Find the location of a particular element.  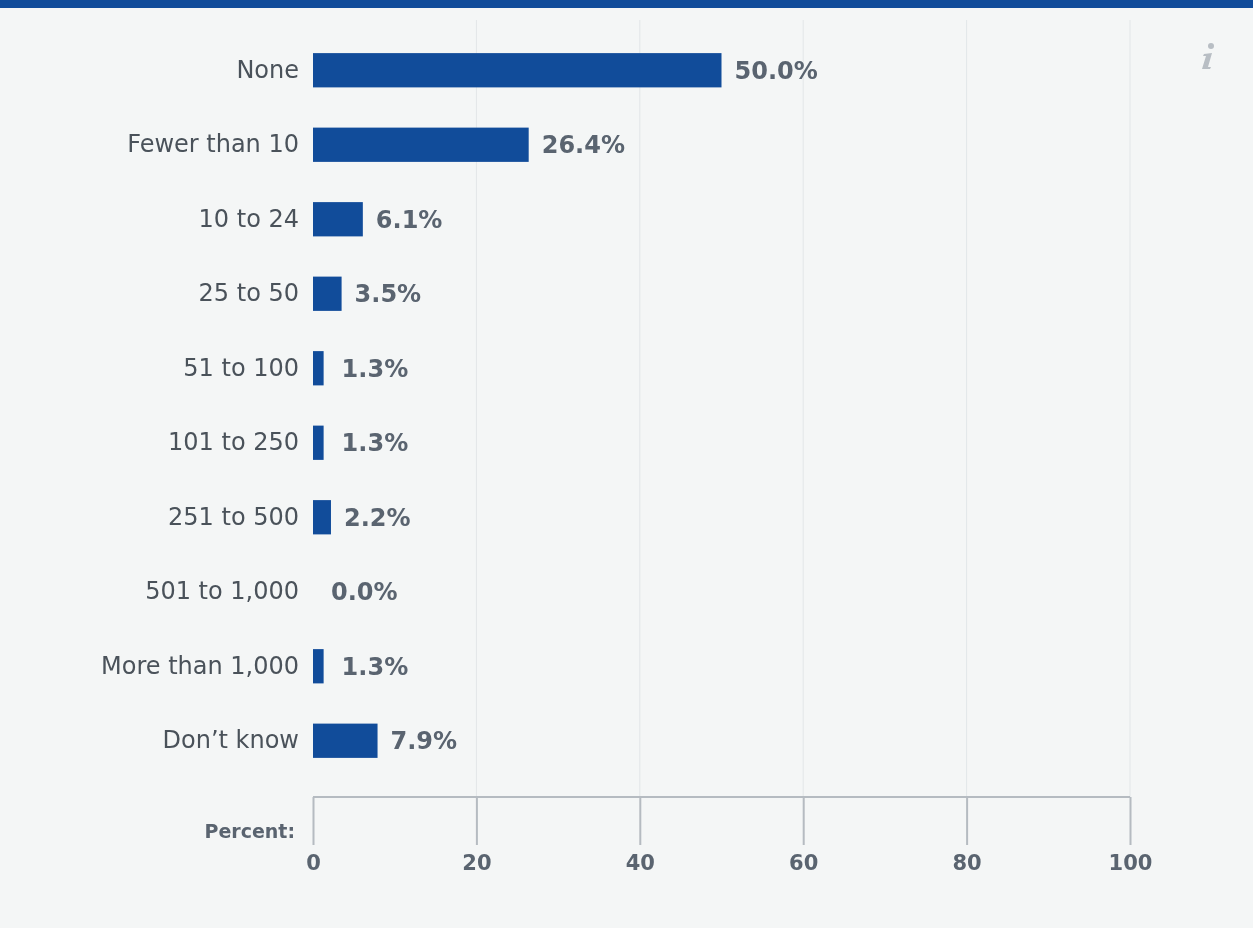

data-label: 26.4% is located at coordinates (583, 145).